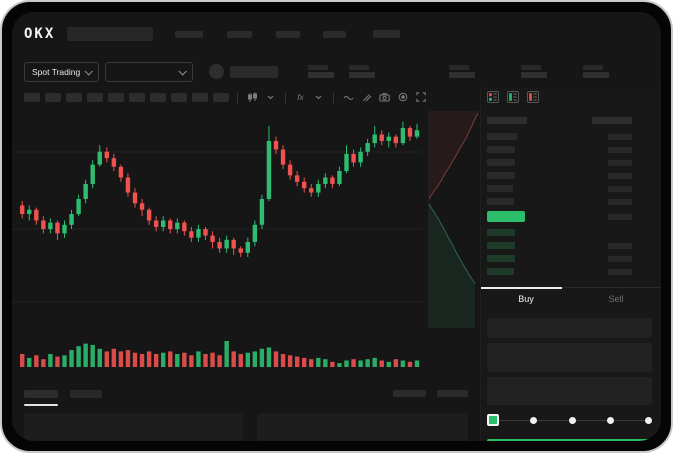  I want to click on orders-tab-active-skeleton, so click(41, 394).